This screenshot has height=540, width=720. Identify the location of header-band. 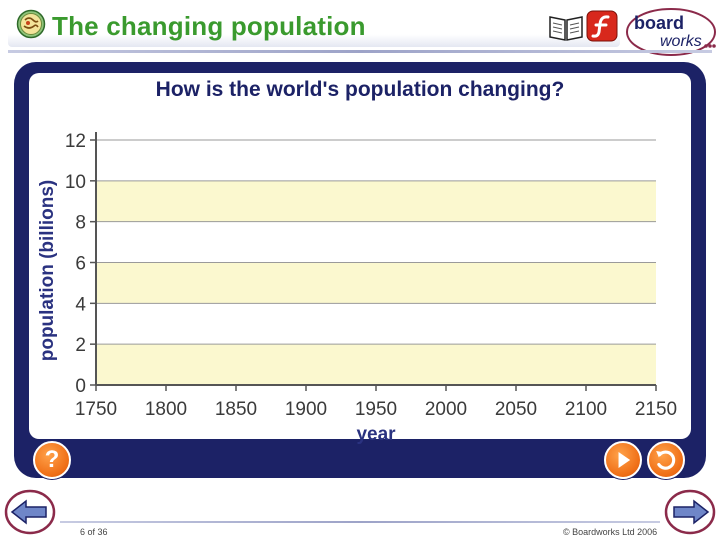
(314, 26).